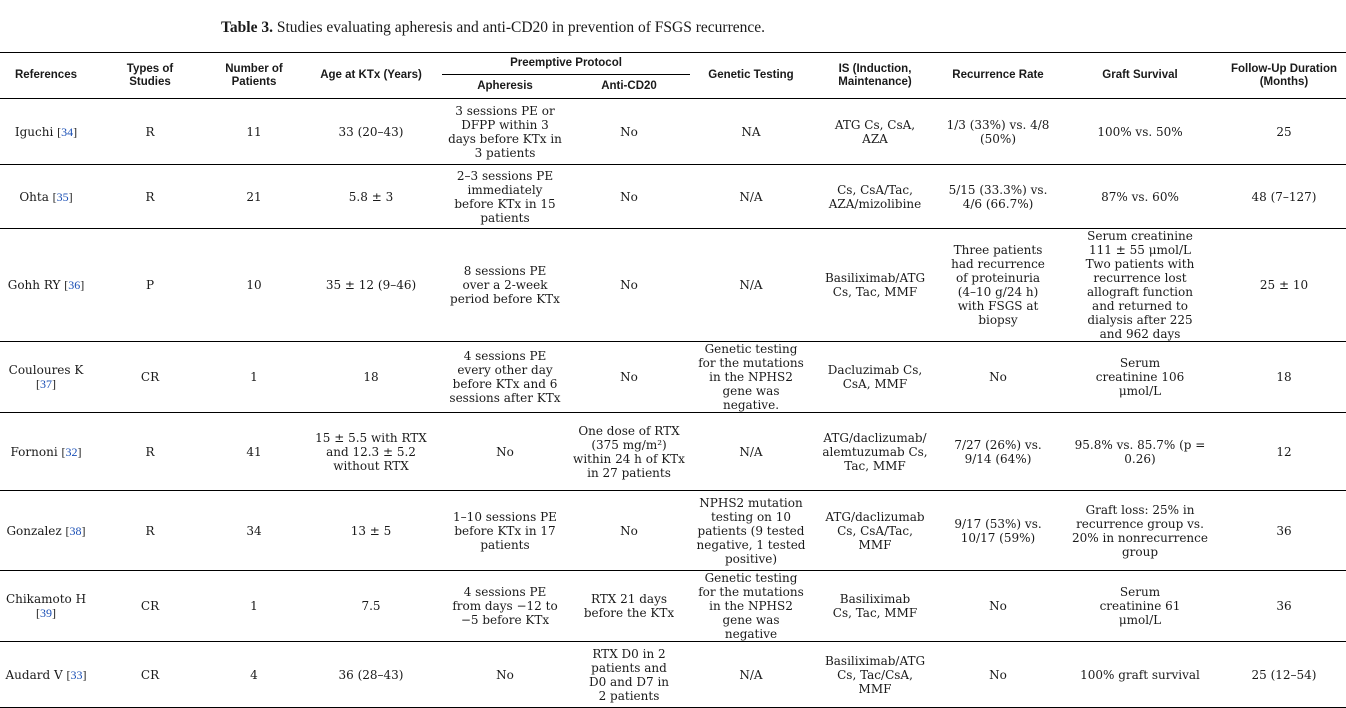 Image resolution: width=1346 pixels, height=708 pixels. Describe the element at coordinates (1140, 606) in the screenshot. I see `cell-graft: Serum creatinine 61 μmol/L` at that location.